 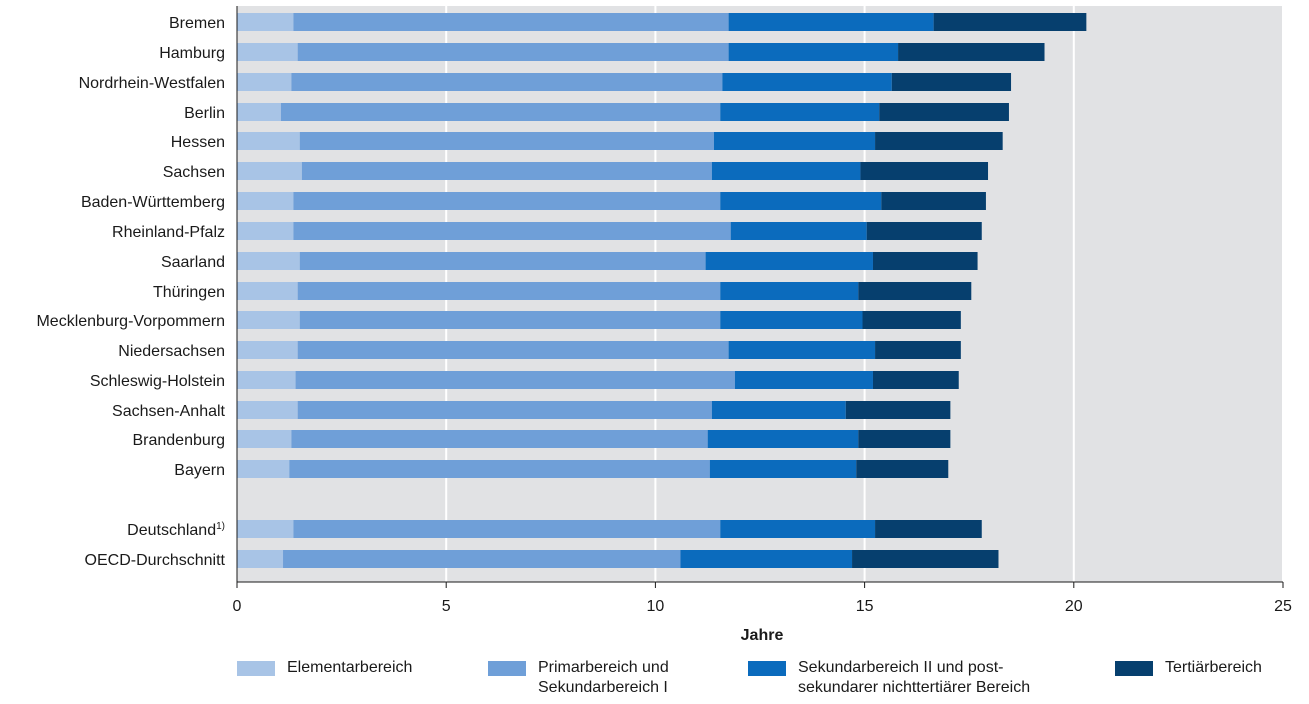 I want to click on category-label: Niedersachsen, so click(x=171, y=351).